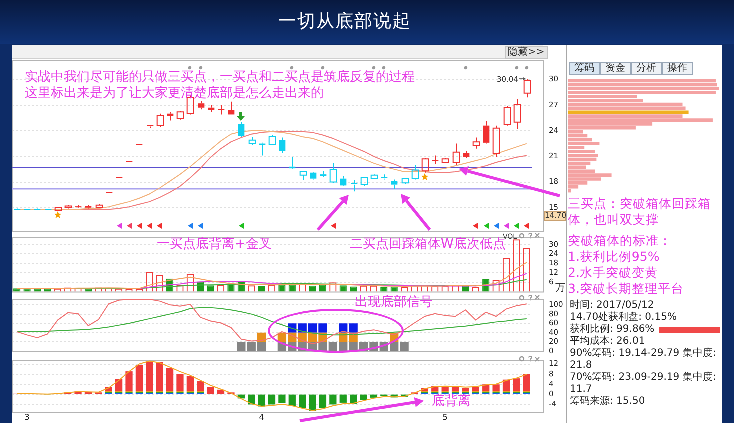 The height and width of the screenshot is (423, 734). Describe the element at coordinates (626, 289) in the screenshot. I see `text: 3.突破长期整理平台` at that location.